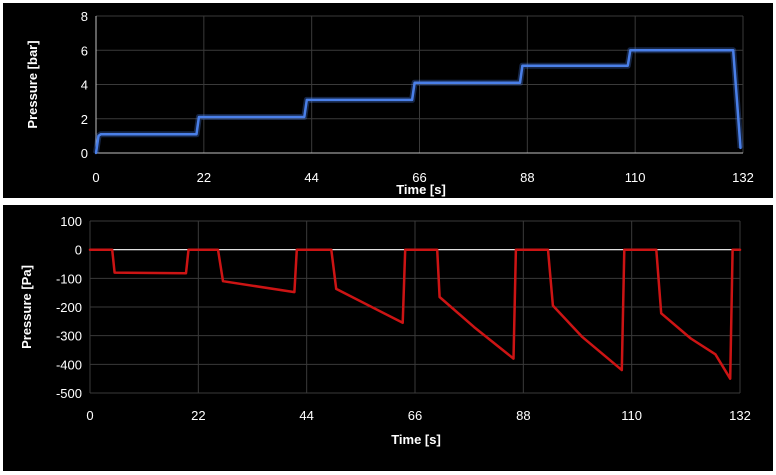 The width and height of the screenshot is (776, 475). Describe the element at coordinates (95, 177) in the screenshot. I see `top-xtick-label-0: 0` at that location.